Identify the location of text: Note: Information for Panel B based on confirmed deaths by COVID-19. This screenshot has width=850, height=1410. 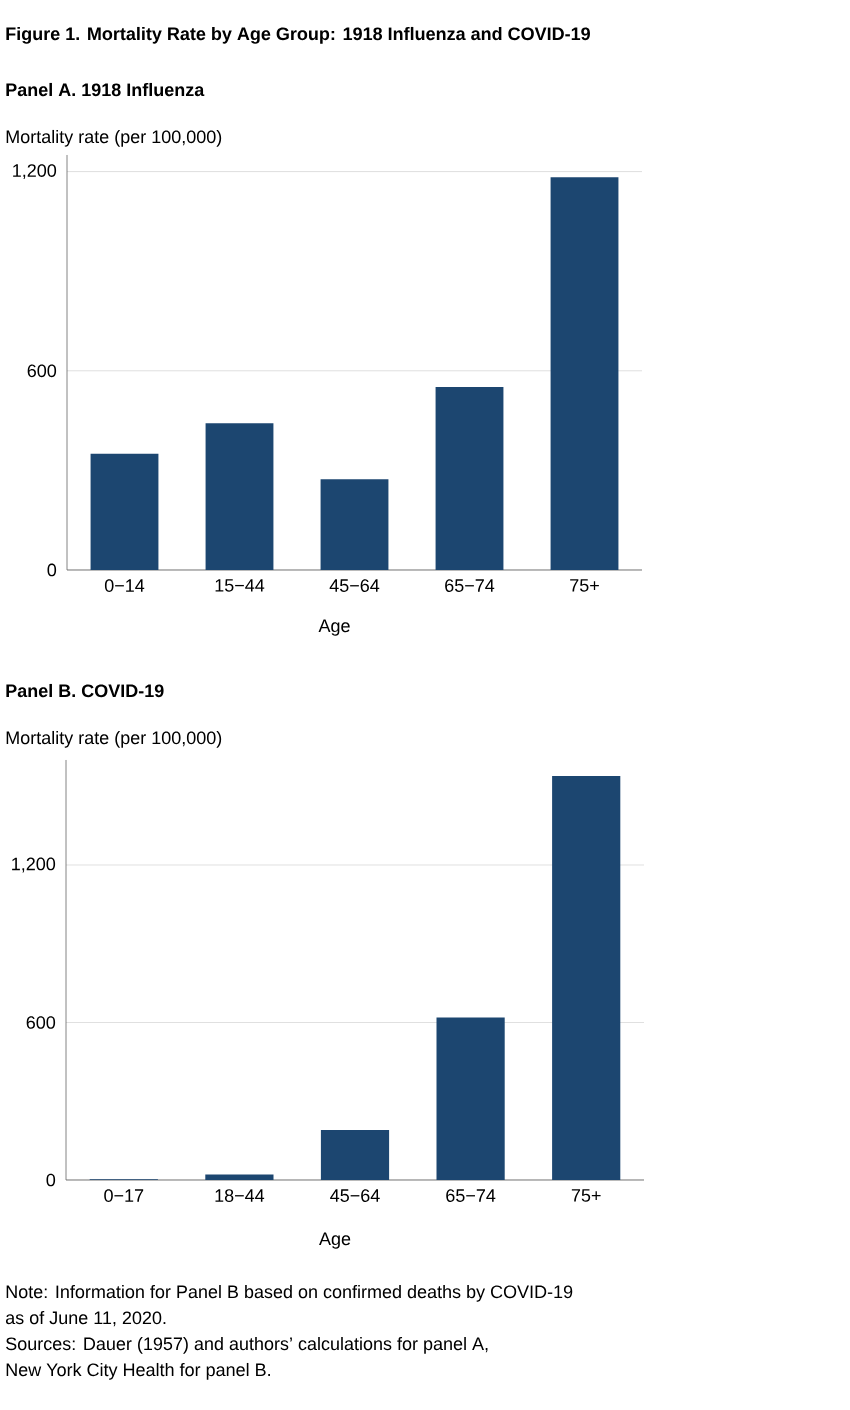
(289, 1293).